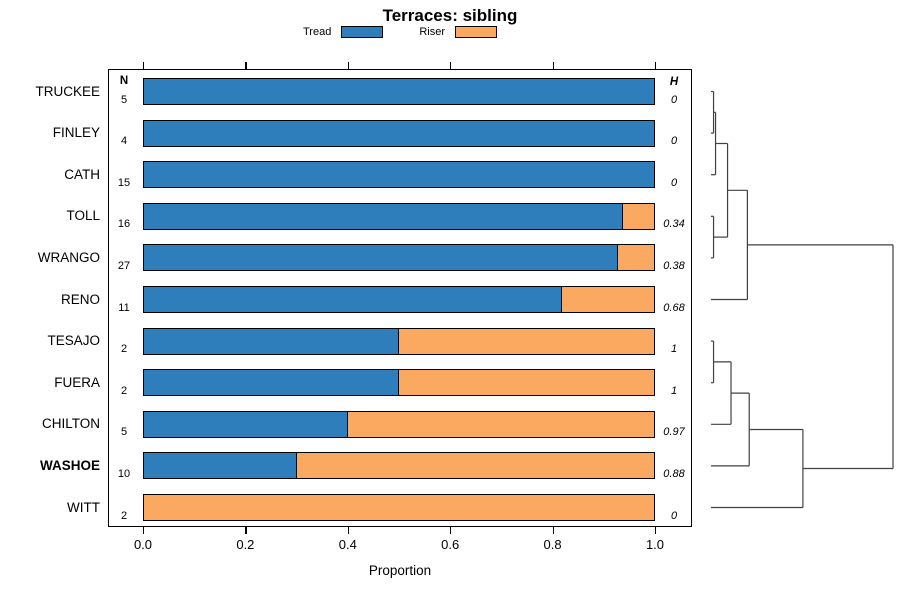  I want to click on x-tick-label: 0.0, so click(143, 544).